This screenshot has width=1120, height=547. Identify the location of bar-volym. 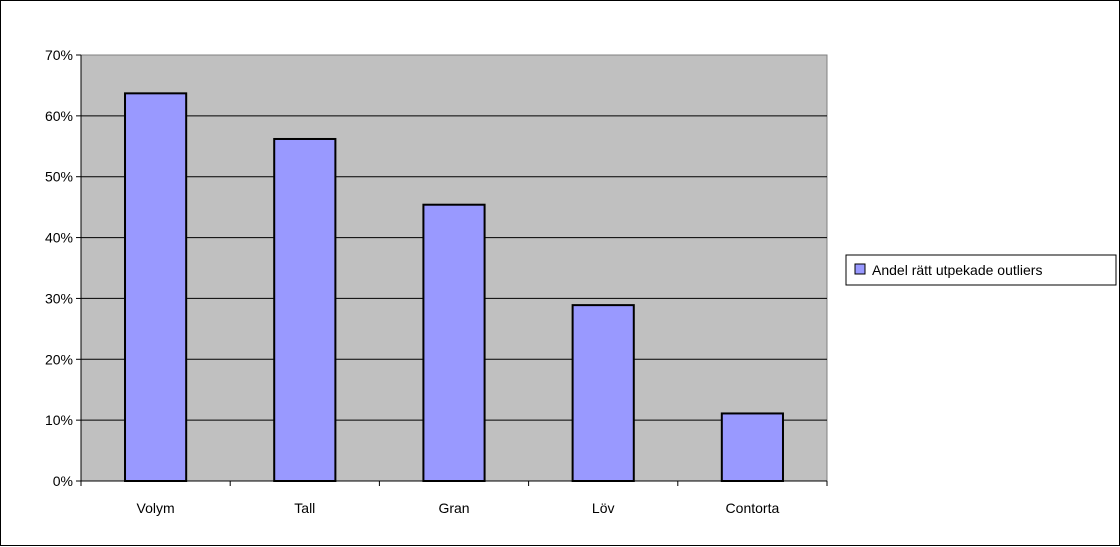
(156, 287).